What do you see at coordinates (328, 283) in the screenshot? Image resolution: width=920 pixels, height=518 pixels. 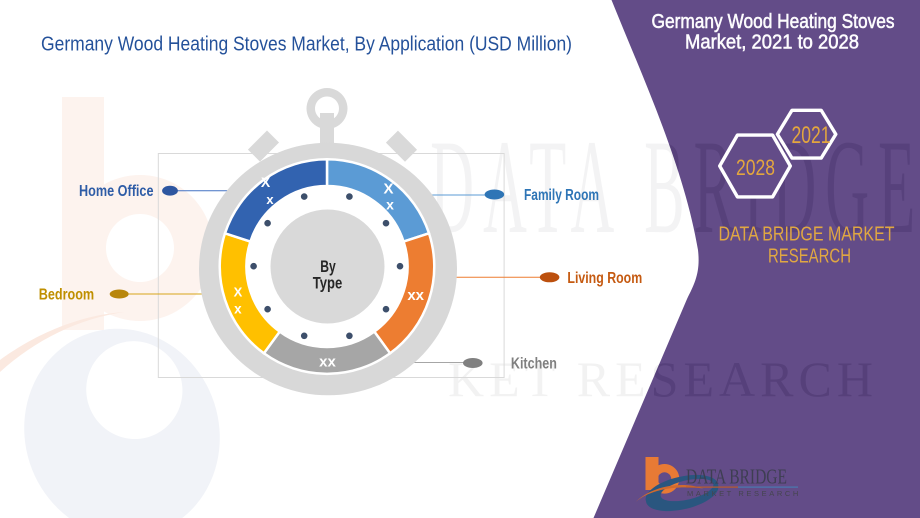 I see `svg-text: Type` at bounding box center [328, 283].